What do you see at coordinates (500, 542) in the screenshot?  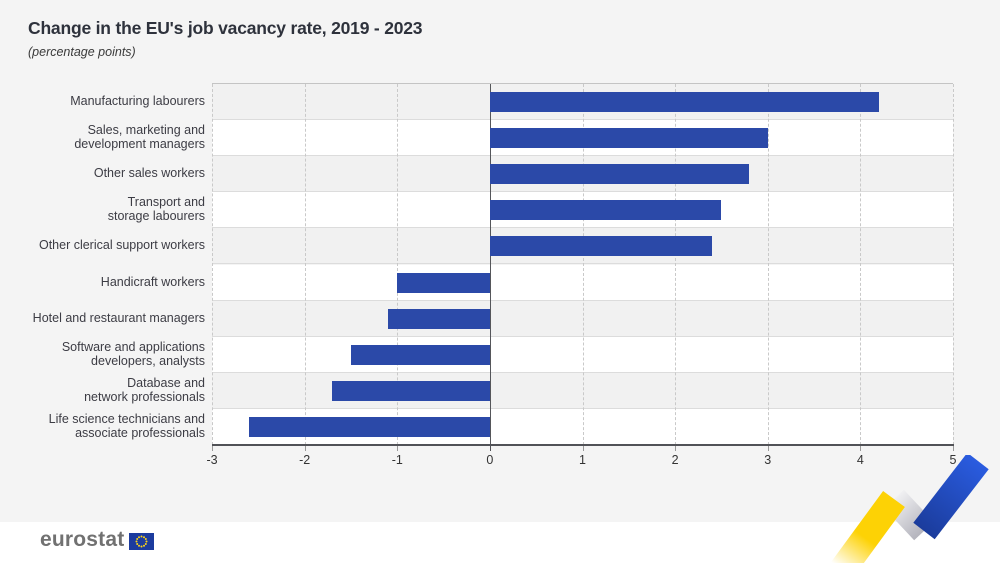 I see `footer-bar: eurostat` at bounding box center [500, 542].